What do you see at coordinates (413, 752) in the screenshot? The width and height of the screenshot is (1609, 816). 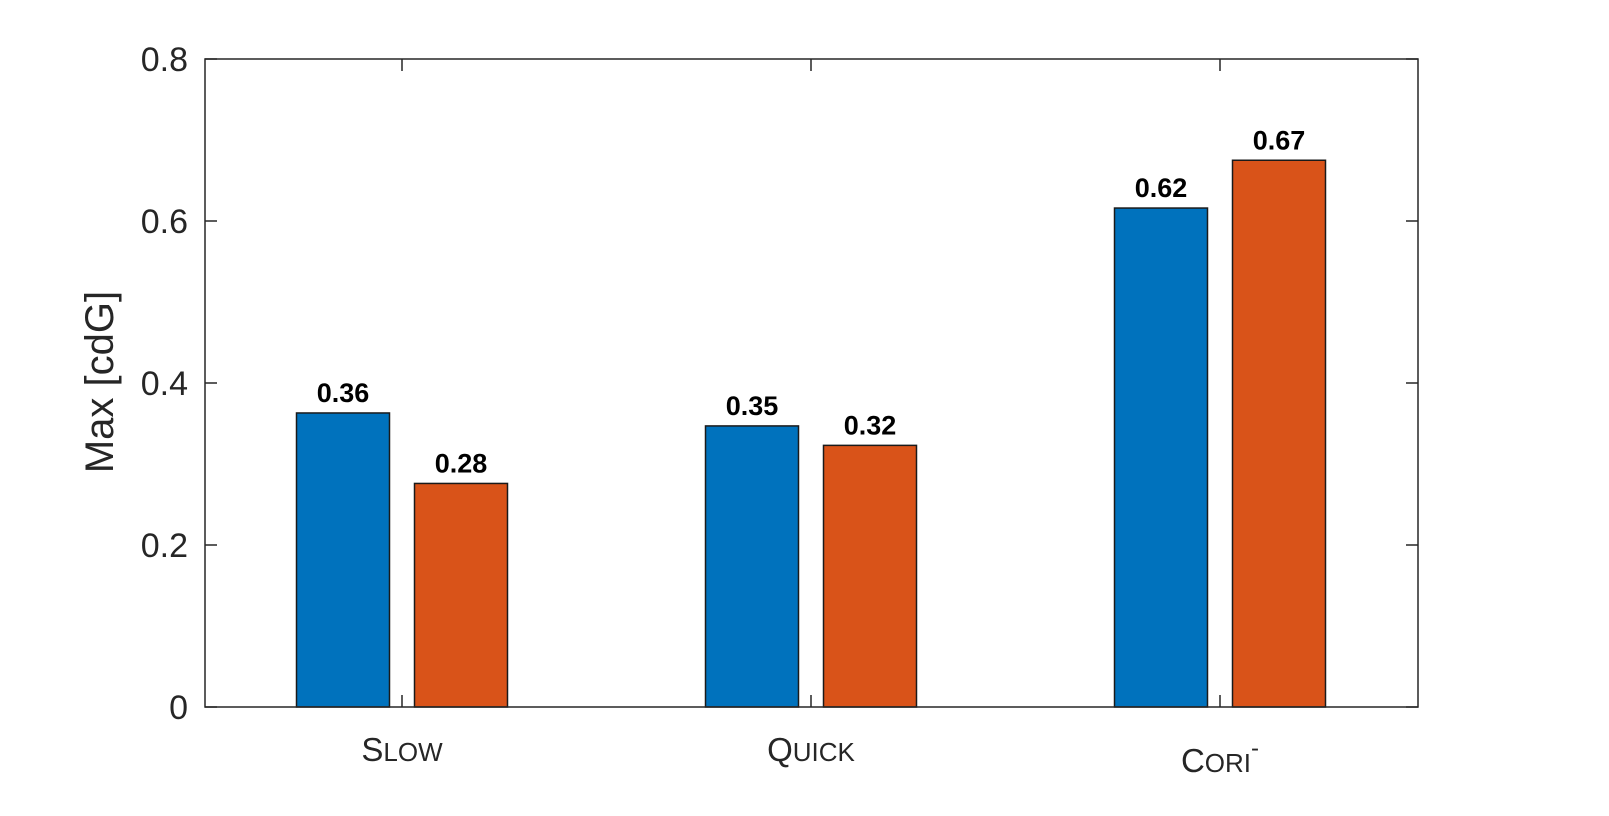 I see `category-rest: LOW` at bounding box center [413, 752].